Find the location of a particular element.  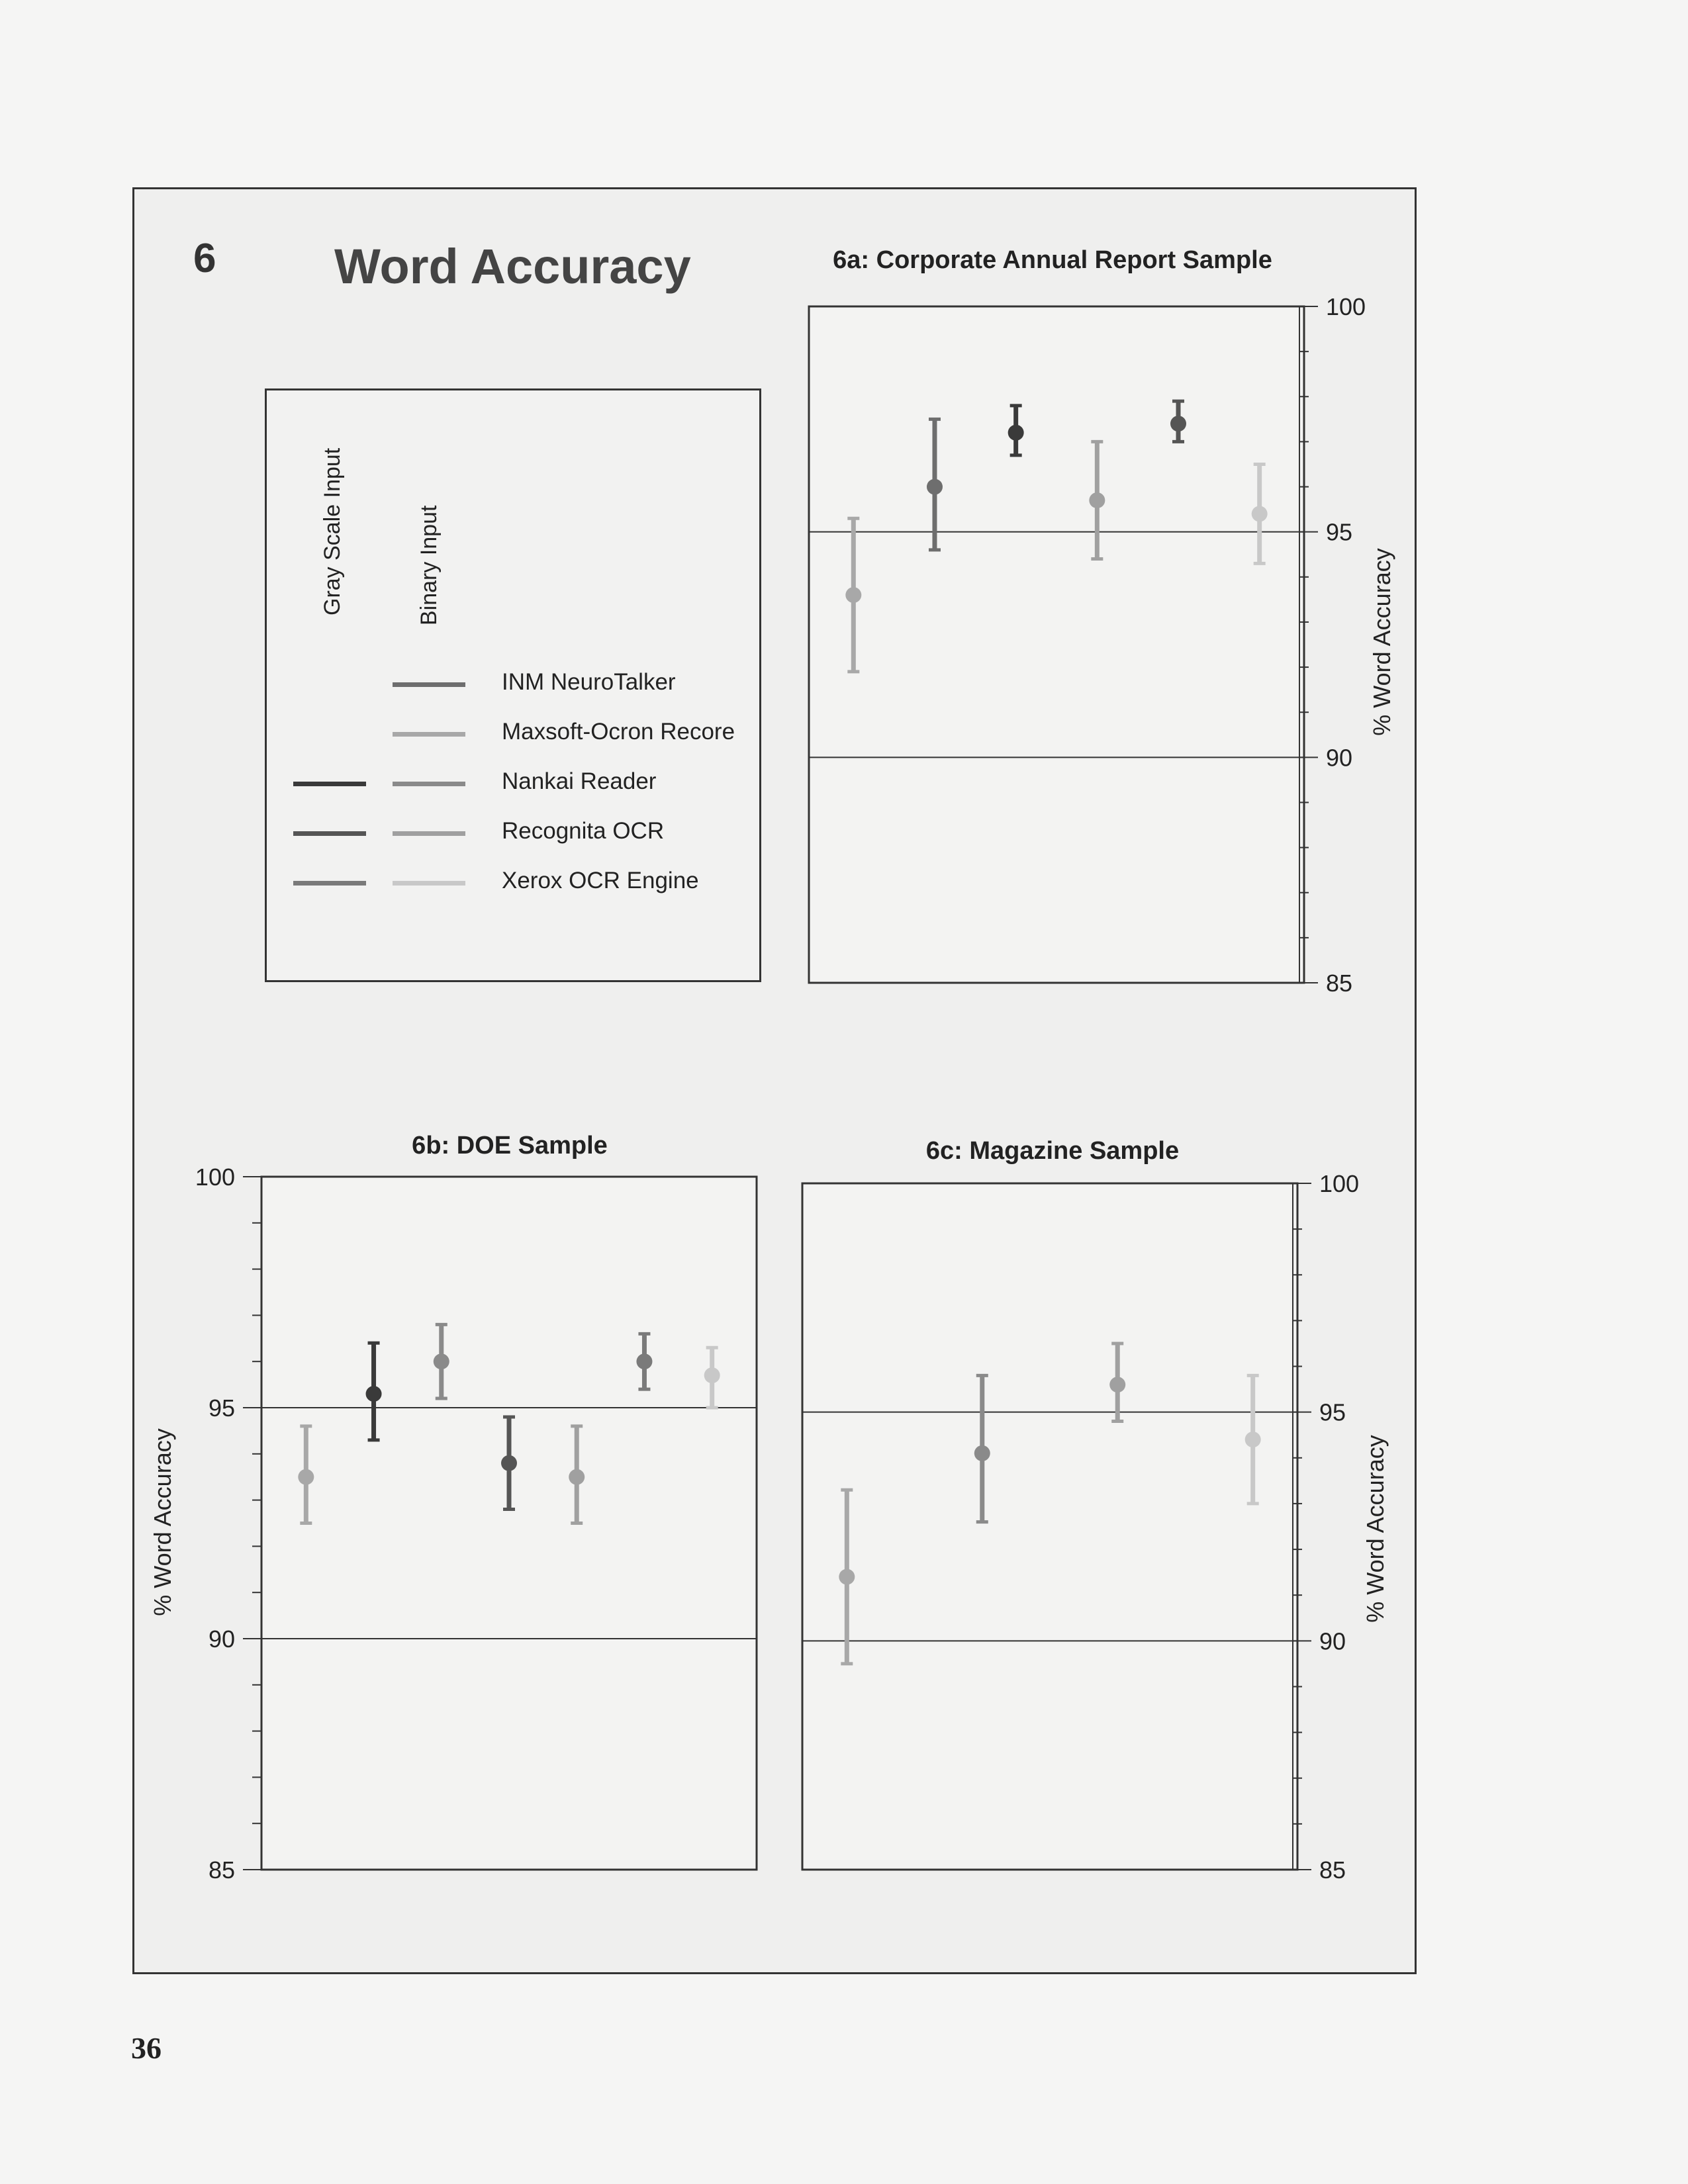

legend-item-recognita-ocr: Recognita OCR is located at coordinates (513, 834).